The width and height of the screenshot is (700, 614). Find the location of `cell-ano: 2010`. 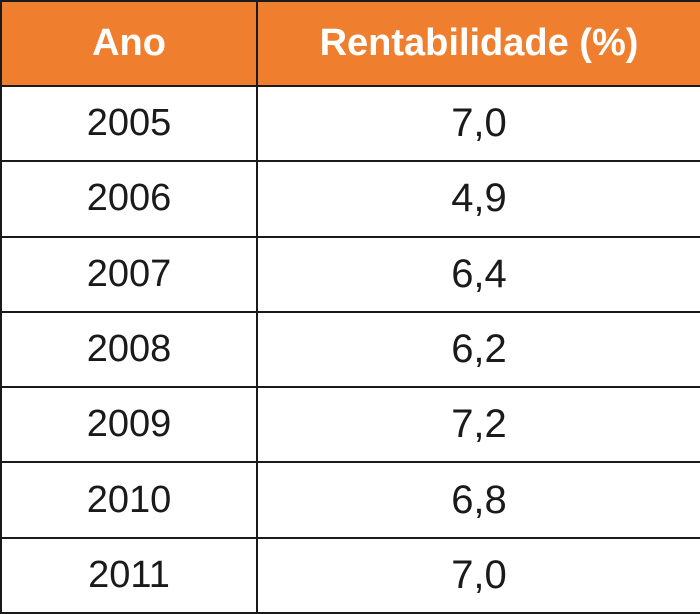

cell-ano: 2010 is located at coordinates (129, 500).